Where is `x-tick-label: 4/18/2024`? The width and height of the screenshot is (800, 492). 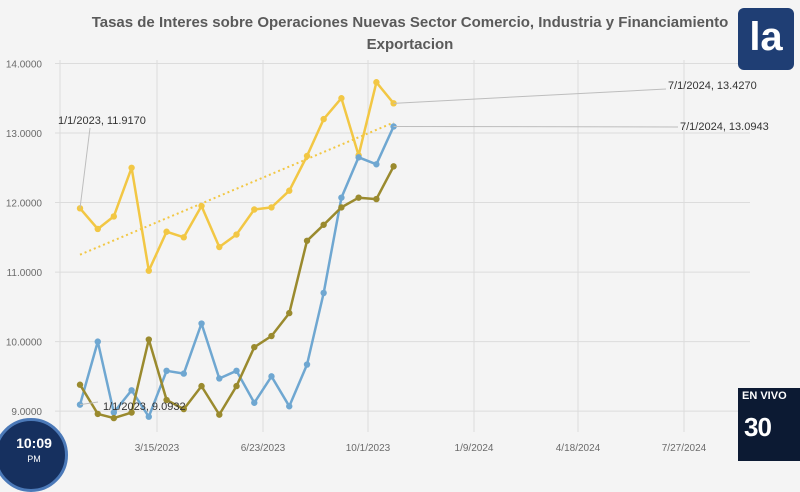
x-tick-label: 4/18/2024 is located at coordinates (578, 448).